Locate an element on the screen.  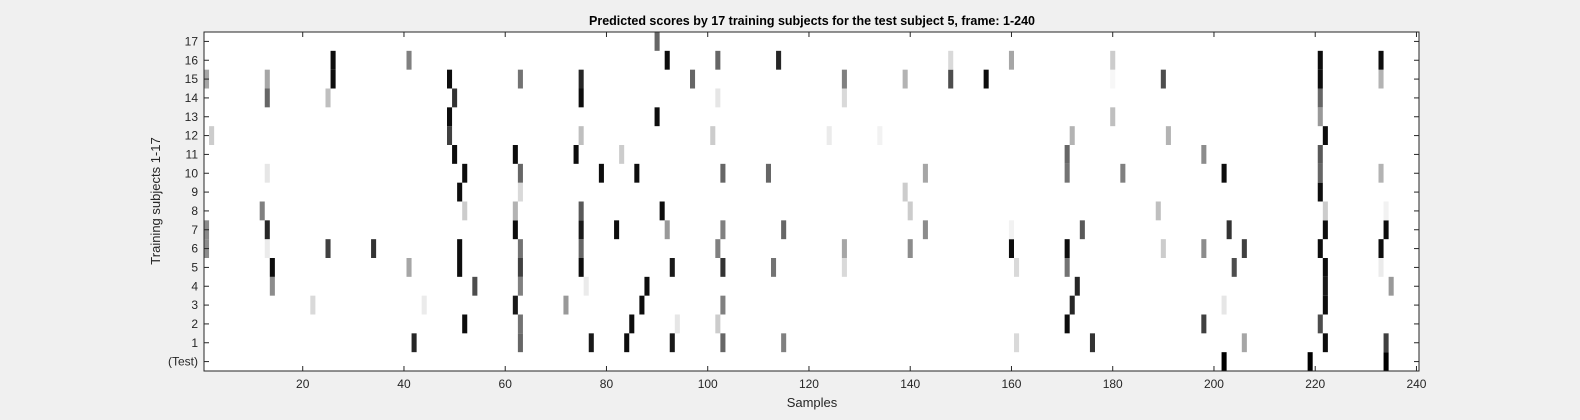
y-tick-label: 5 is located at coordinates (194, 267).